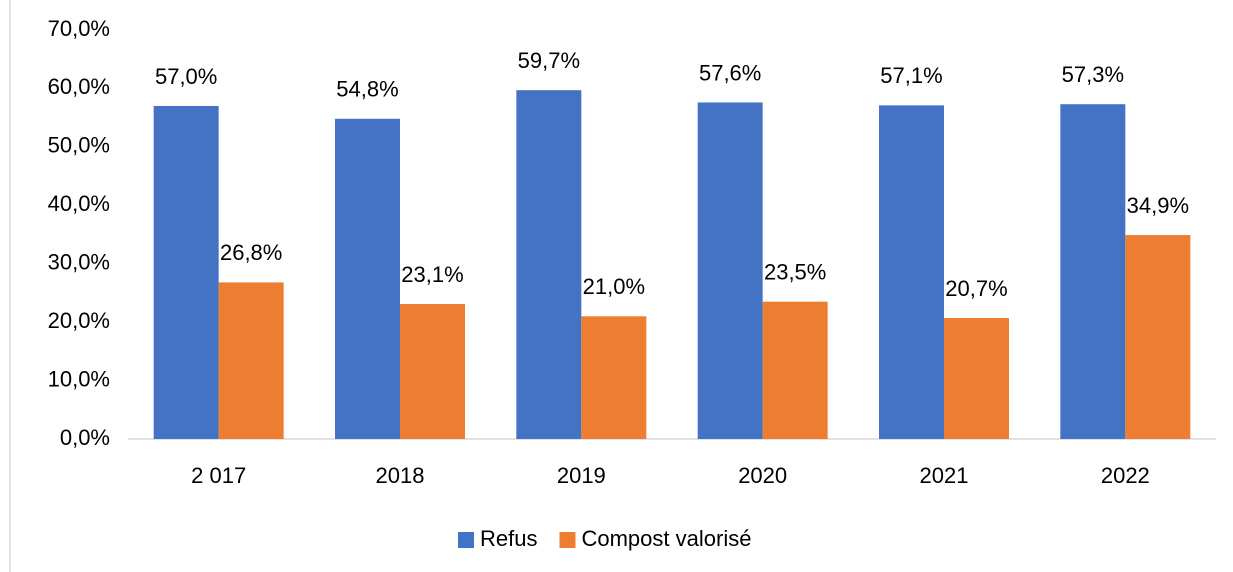 The height and width of the screenshot is (572, 1233). Describe the element at coordinates (85, 437) in the screenshot. I see `y-tick-label: 0,0%` at that location.